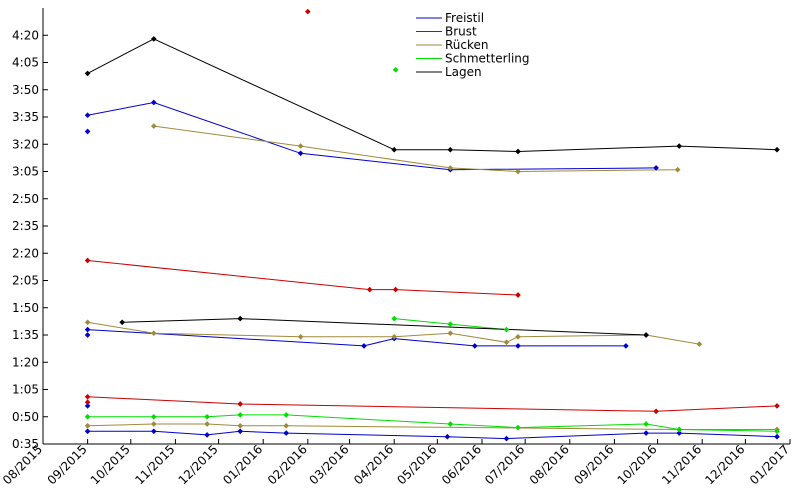 This screenshot has height=500, width=800. What do you see at coordinates (681, 464) in the screenshot?
I see `x-tick-label: 11/2016` at bounding box center [681, 464].